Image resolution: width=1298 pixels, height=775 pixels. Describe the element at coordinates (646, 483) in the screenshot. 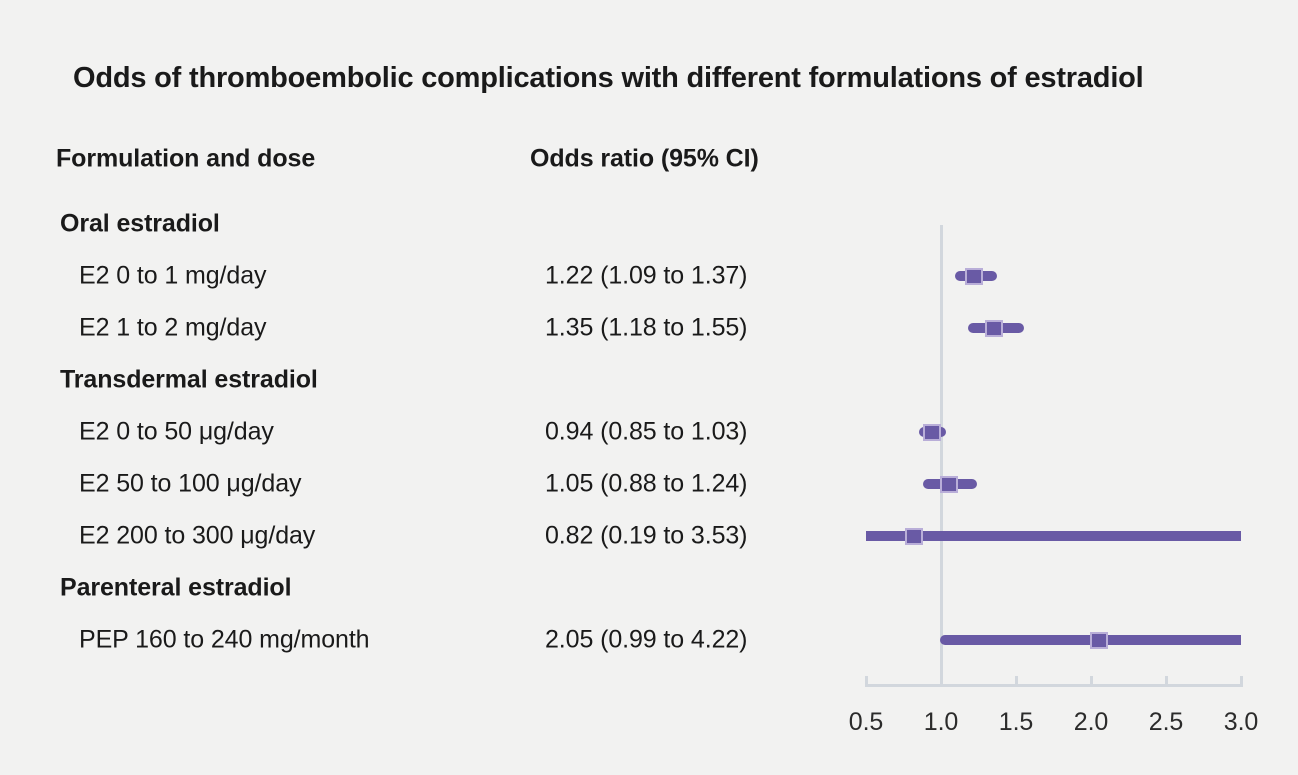

I see `odds-ratio-value: 1.05 (0.88 to 1.24)` at that location.